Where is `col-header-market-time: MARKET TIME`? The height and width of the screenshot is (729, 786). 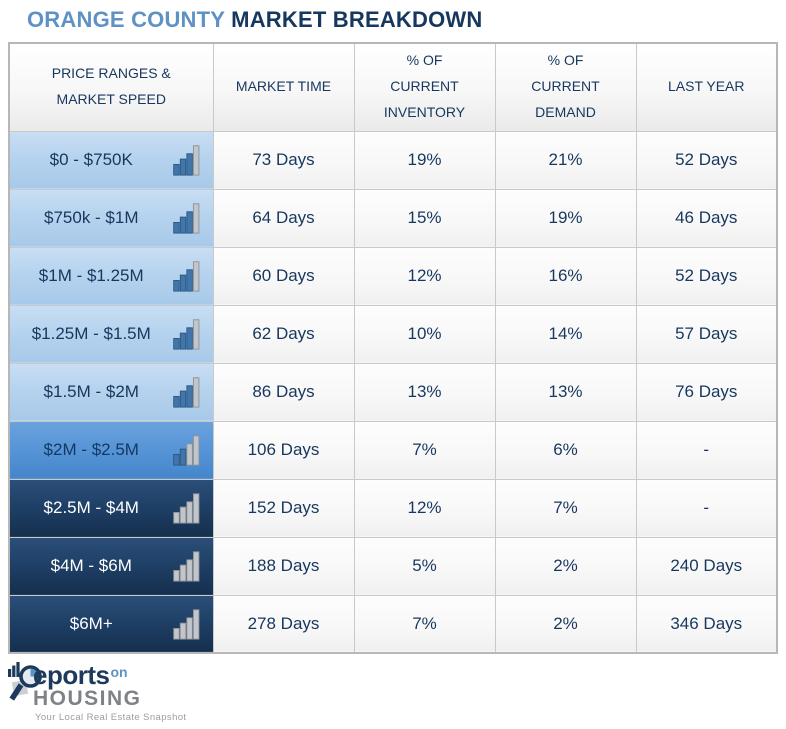 col-header-market-time: MARKET TIME is located at coordinates (283, 87).